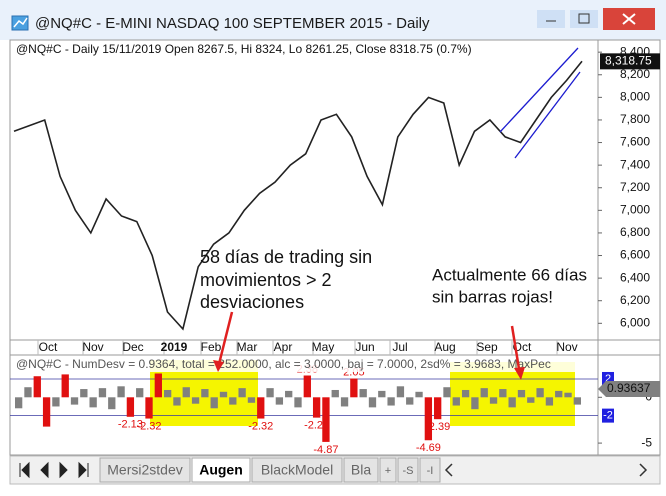 This screenshot has height=496, width=666. I want to click on tab-label: BlackModel, so click(297, 470).